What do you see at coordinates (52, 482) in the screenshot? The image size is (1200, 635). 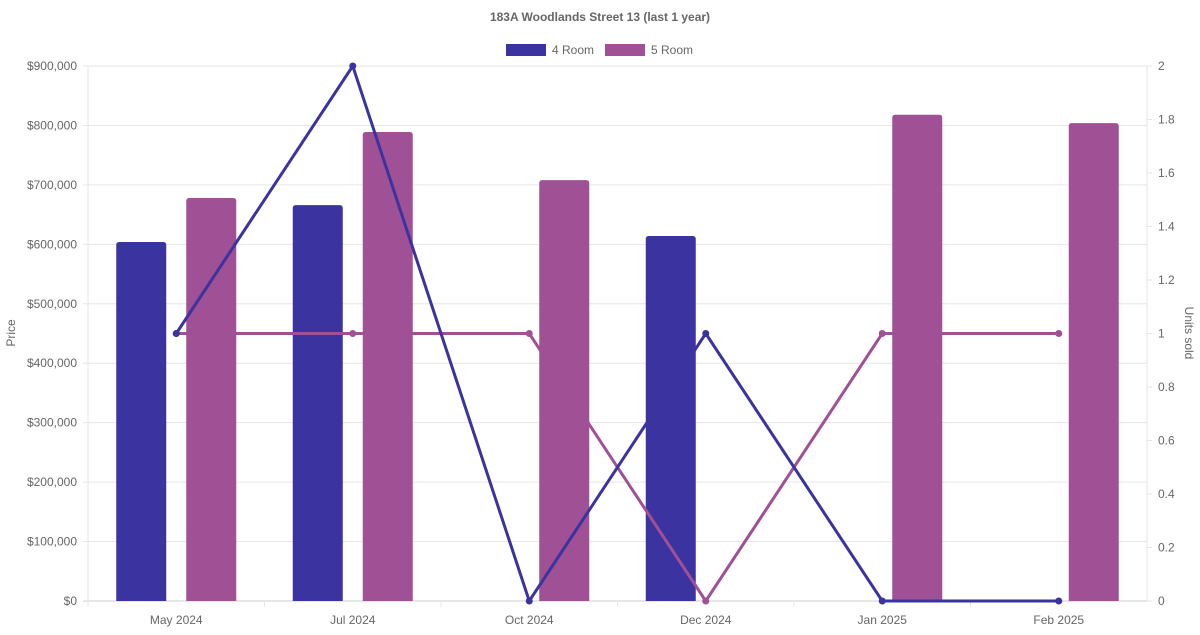 I see `y-tick-label: $200,000` at bounding box center [52, 482].